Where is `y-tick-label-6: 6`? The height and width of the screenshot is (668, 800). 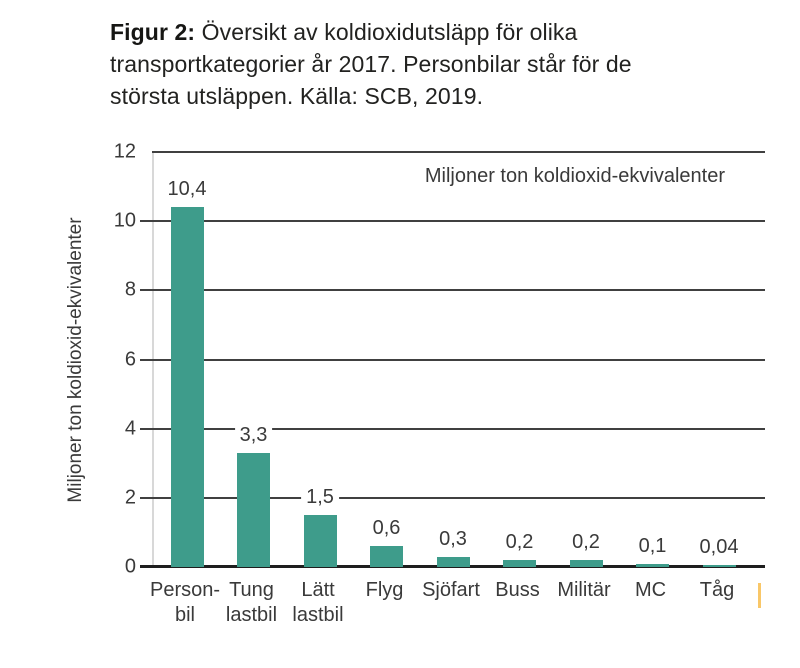
y-tick-label-6: 6 is located at coordinates (130, 359).